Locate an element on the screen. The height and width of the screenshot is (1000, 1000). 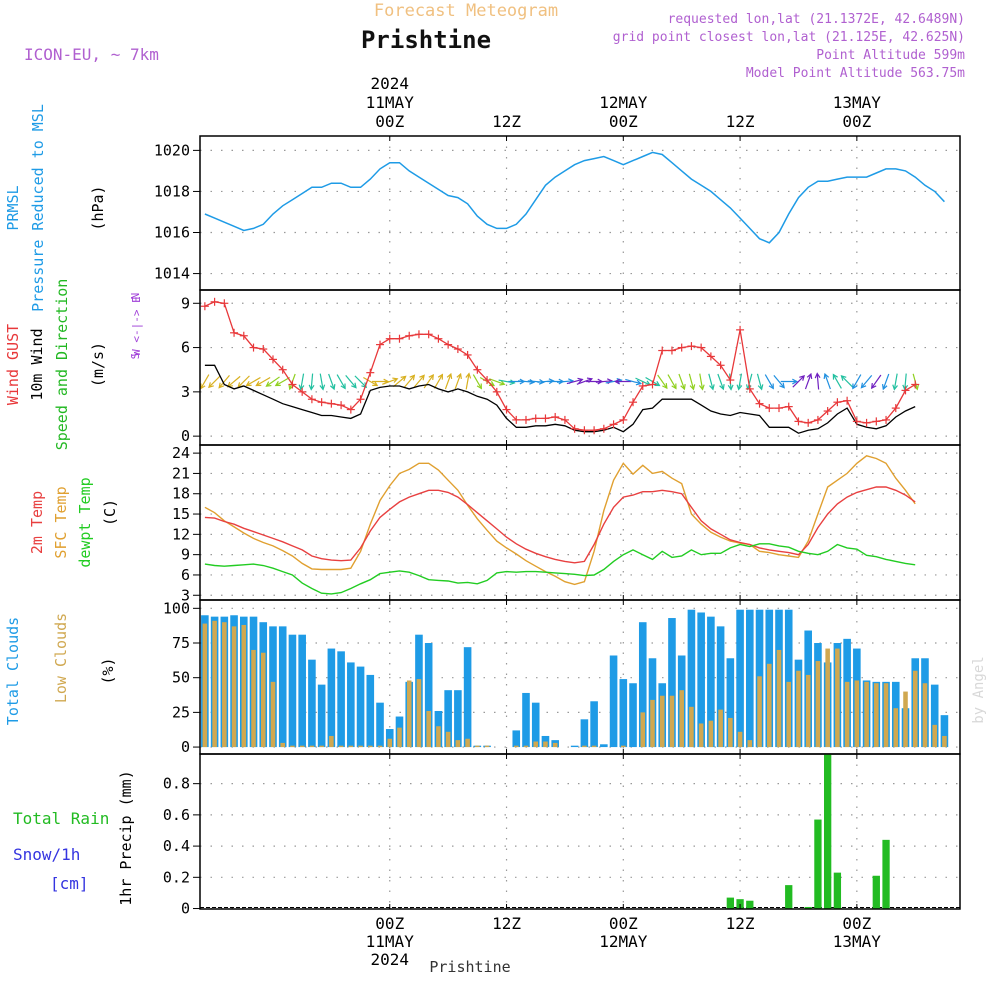
rain-bar is located at coordinates (808, 907).